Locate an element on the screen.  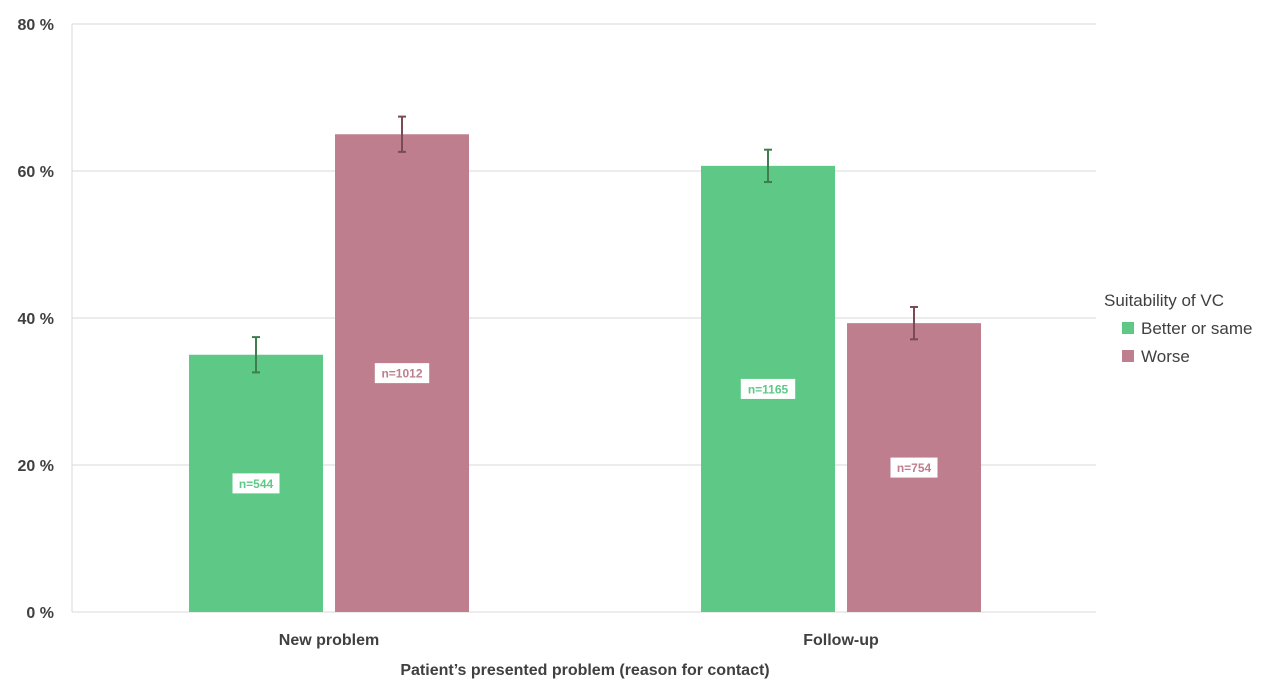
legend-item: Worse is located at coordinates (1156, 356).